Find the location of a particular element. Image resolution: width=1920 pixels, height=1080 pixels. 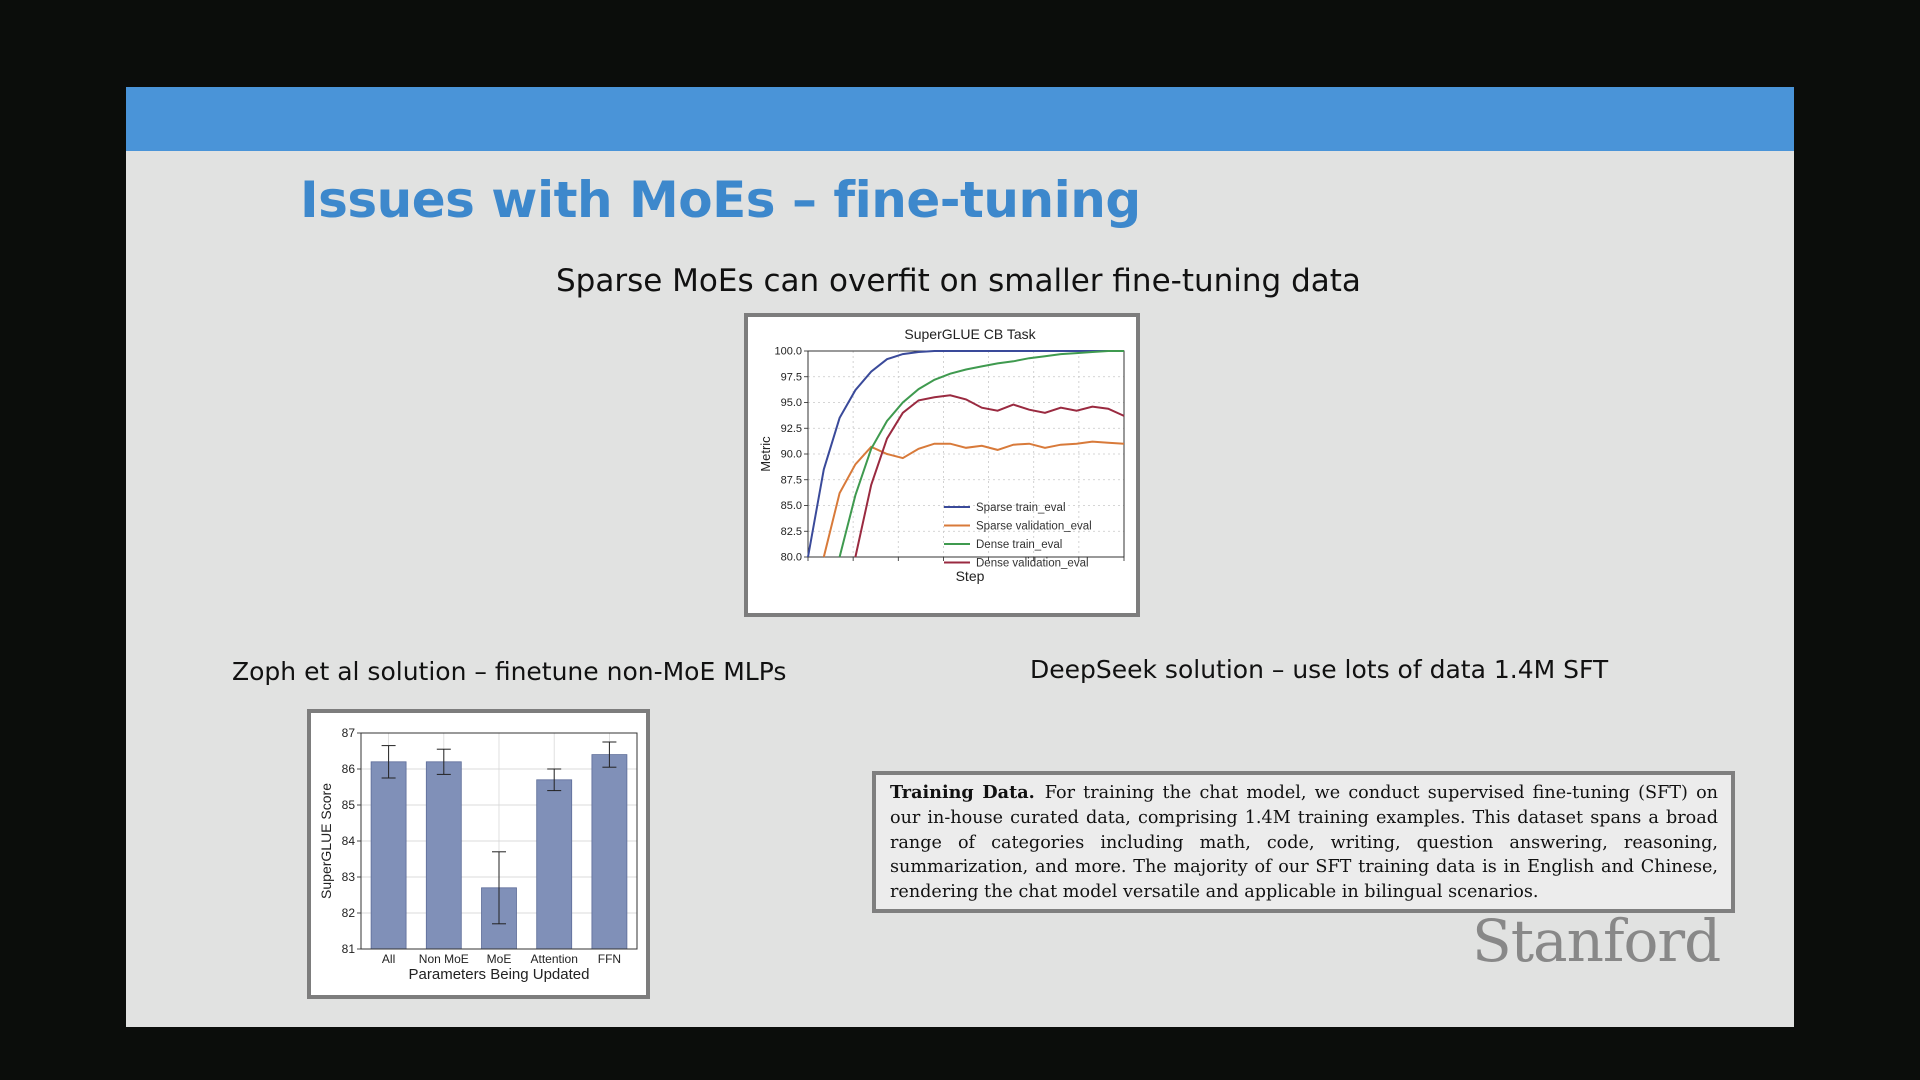

y-tick-label: 87 is located at coordinates (349, 733).